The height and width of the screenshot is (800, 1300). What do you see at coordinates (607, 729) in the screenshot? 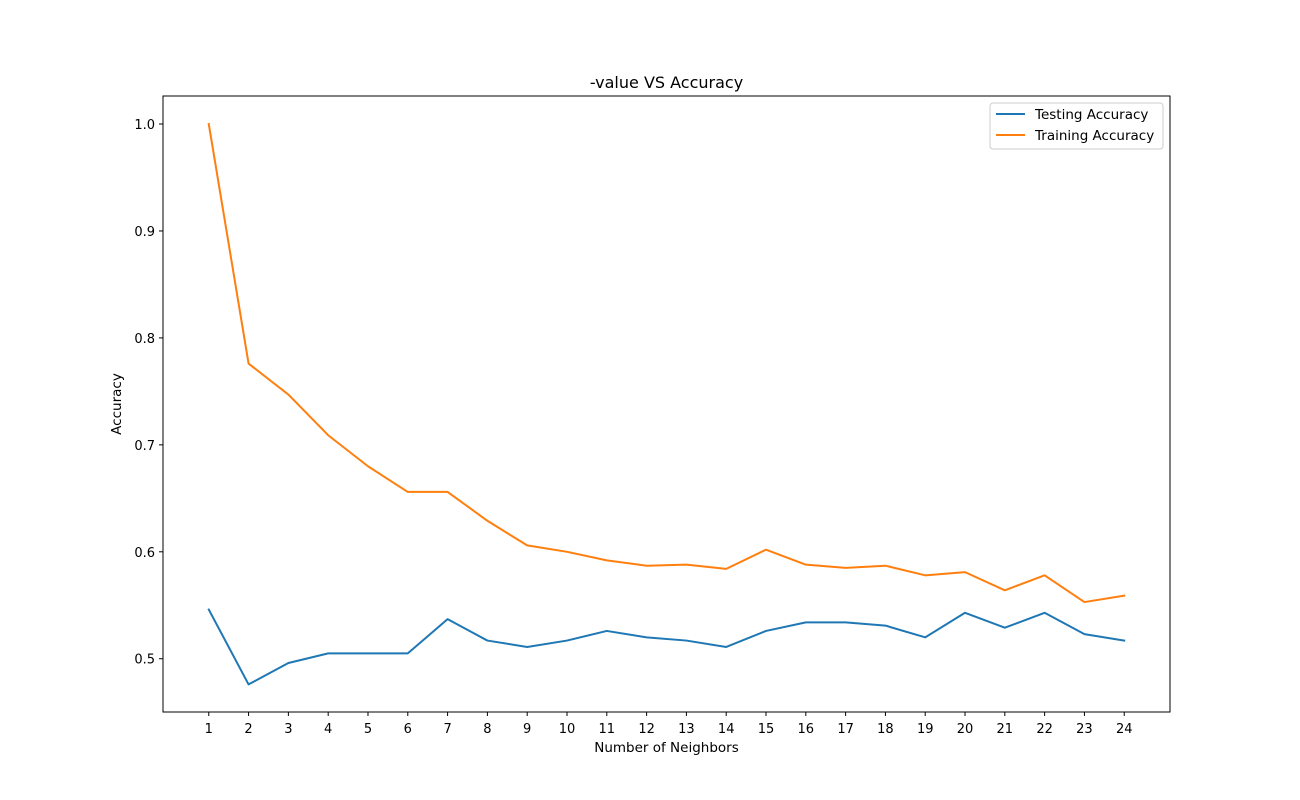
I see `x-tick-label: 11` at bounding box center [607, 729].